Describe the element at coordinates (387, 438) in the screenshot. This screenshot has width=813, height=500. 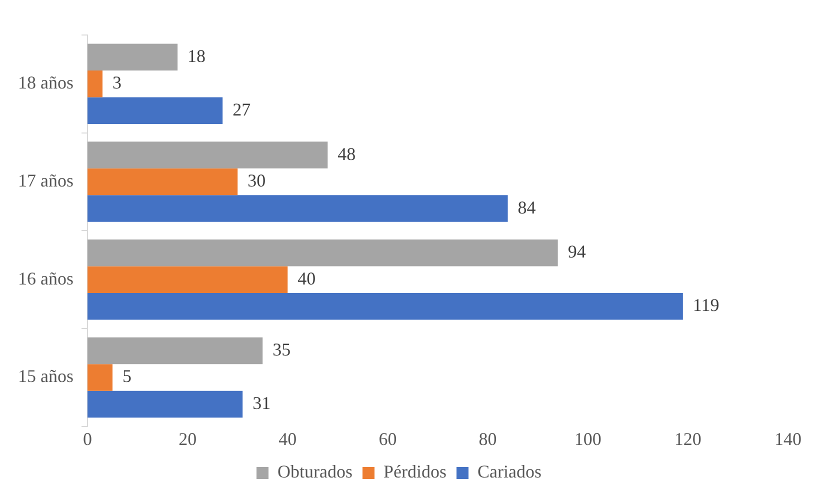
I see `x-tick-label: 60` at that location.